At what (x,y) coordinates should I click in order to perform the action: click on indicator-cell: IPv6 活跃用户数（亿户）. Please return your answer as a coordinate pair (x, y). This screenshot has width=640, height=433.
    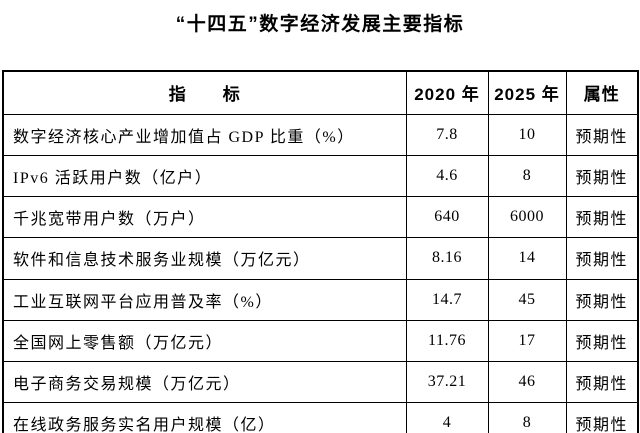
    Looking at the image, I should click on (204, 176).